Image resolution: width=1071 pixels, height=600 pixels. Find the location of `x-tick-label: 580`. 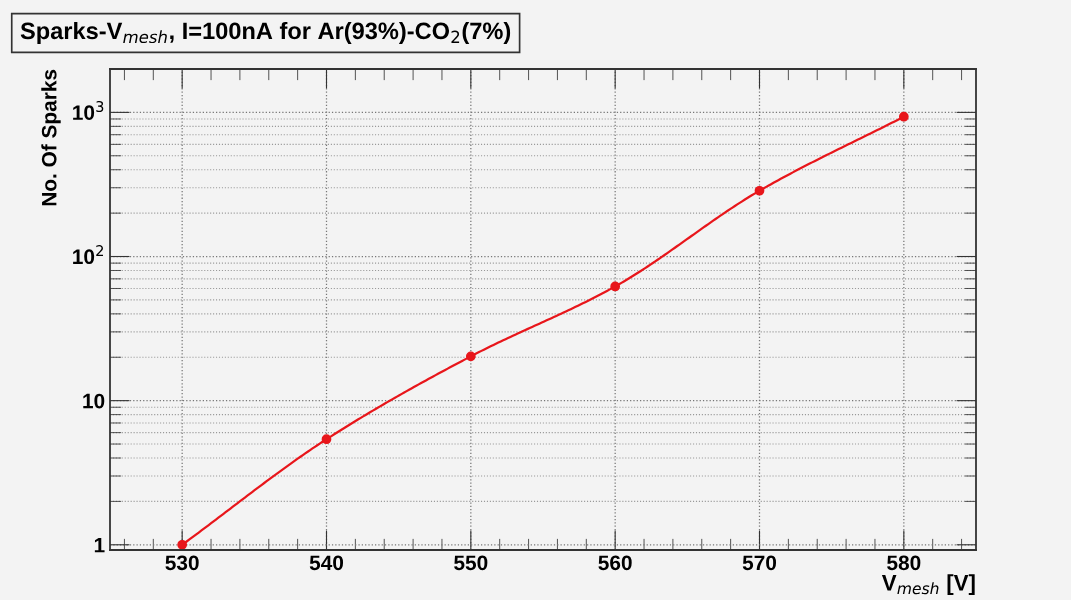

x-tick-label: 580 is located at coordinates (904, 563).